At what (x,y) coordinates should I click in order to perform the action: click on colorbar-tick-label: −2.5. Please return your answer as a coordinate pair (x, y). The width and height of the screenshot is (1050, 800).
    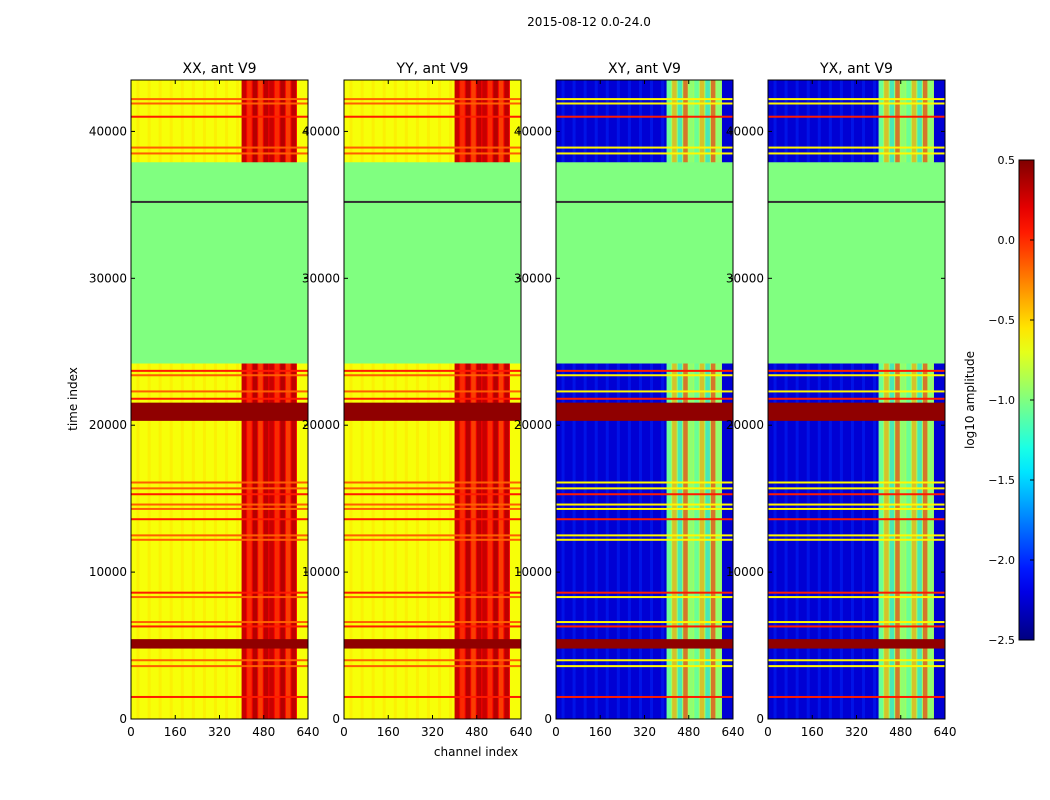
    Looking at the image, I should click on (1001, 640).